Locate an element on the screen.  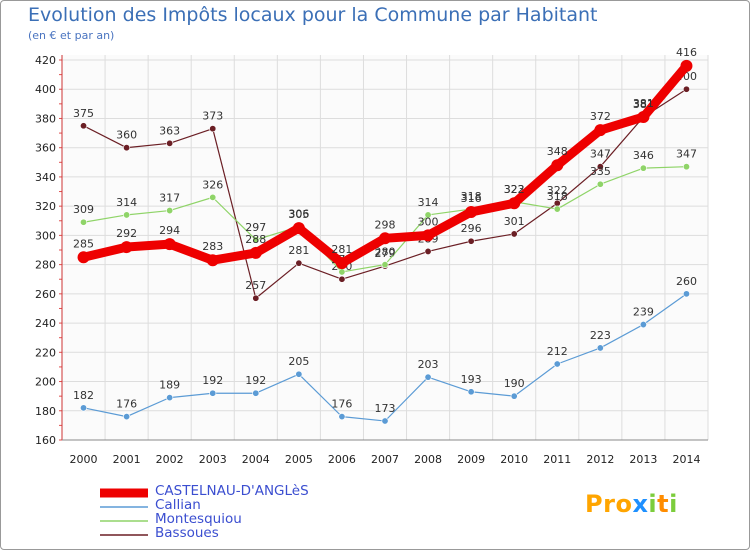
data-label-castelnau-d-angl-s: 348 is located at coordinates (557, 151).